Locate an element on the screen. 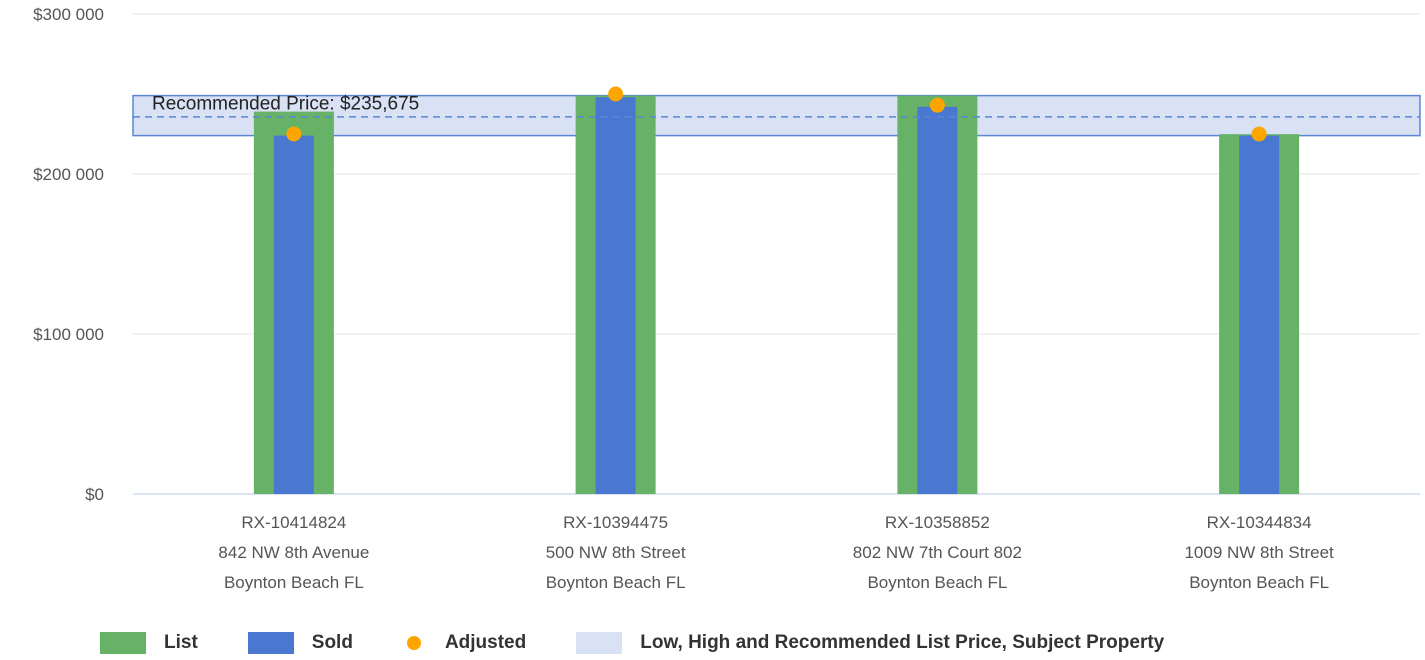 This screenshot has width=1425, height=660. legend-label-sold: Sold is located at coordinates (332, 642).